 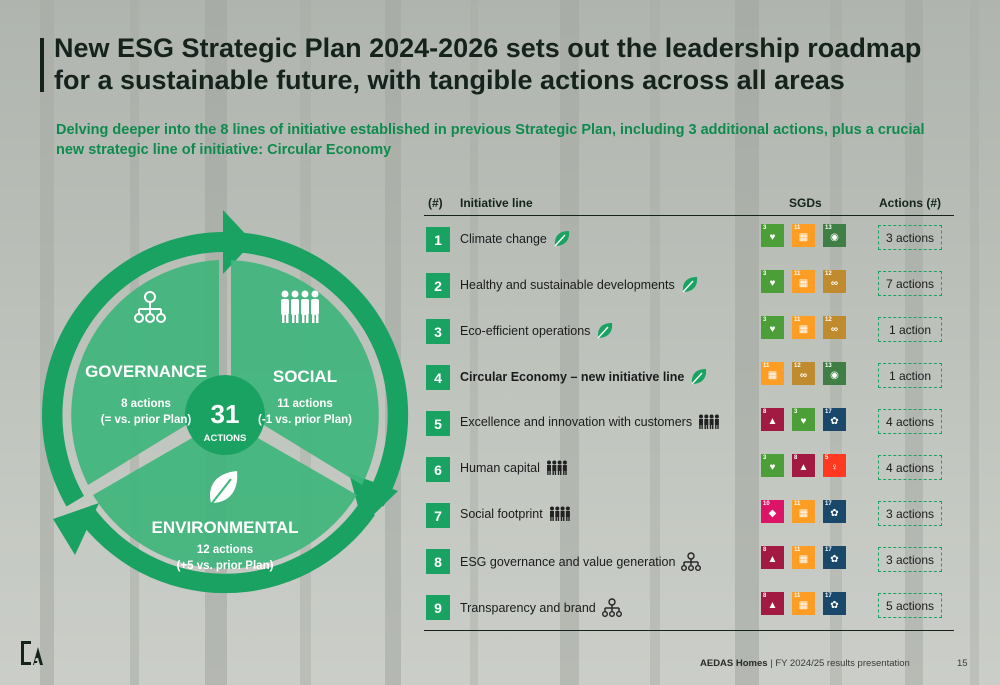 I want to click on sgd-10-icon: 10 ◆, so click(x=772, y=511).